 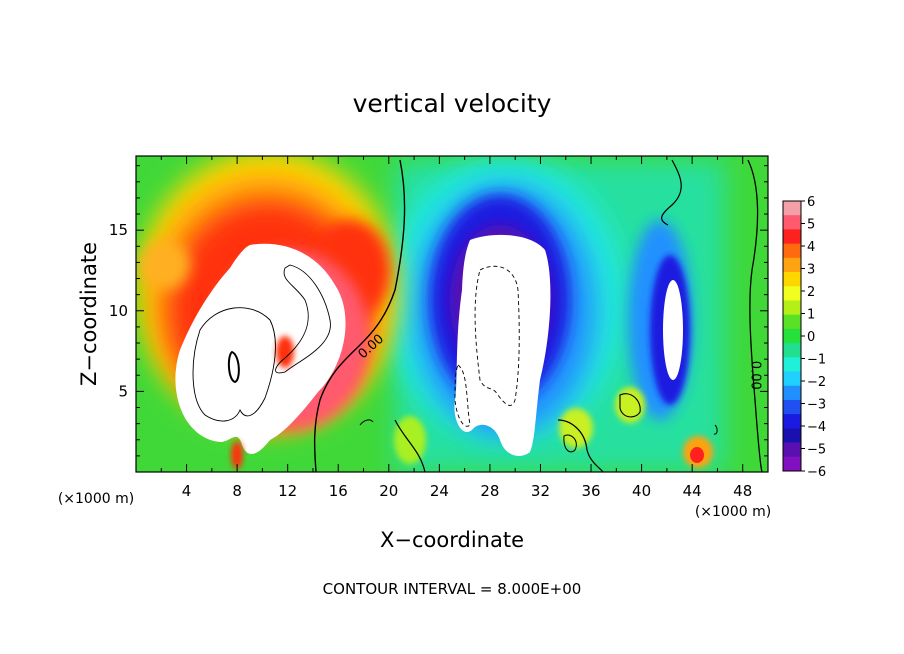 What do you see at coordinates (804, 337) in the screenshot?
I see `colorbar: 6 5 4 3 2 1 0 −1 −2 −3 −4 −5 −6` at bounding box center [804, 337].